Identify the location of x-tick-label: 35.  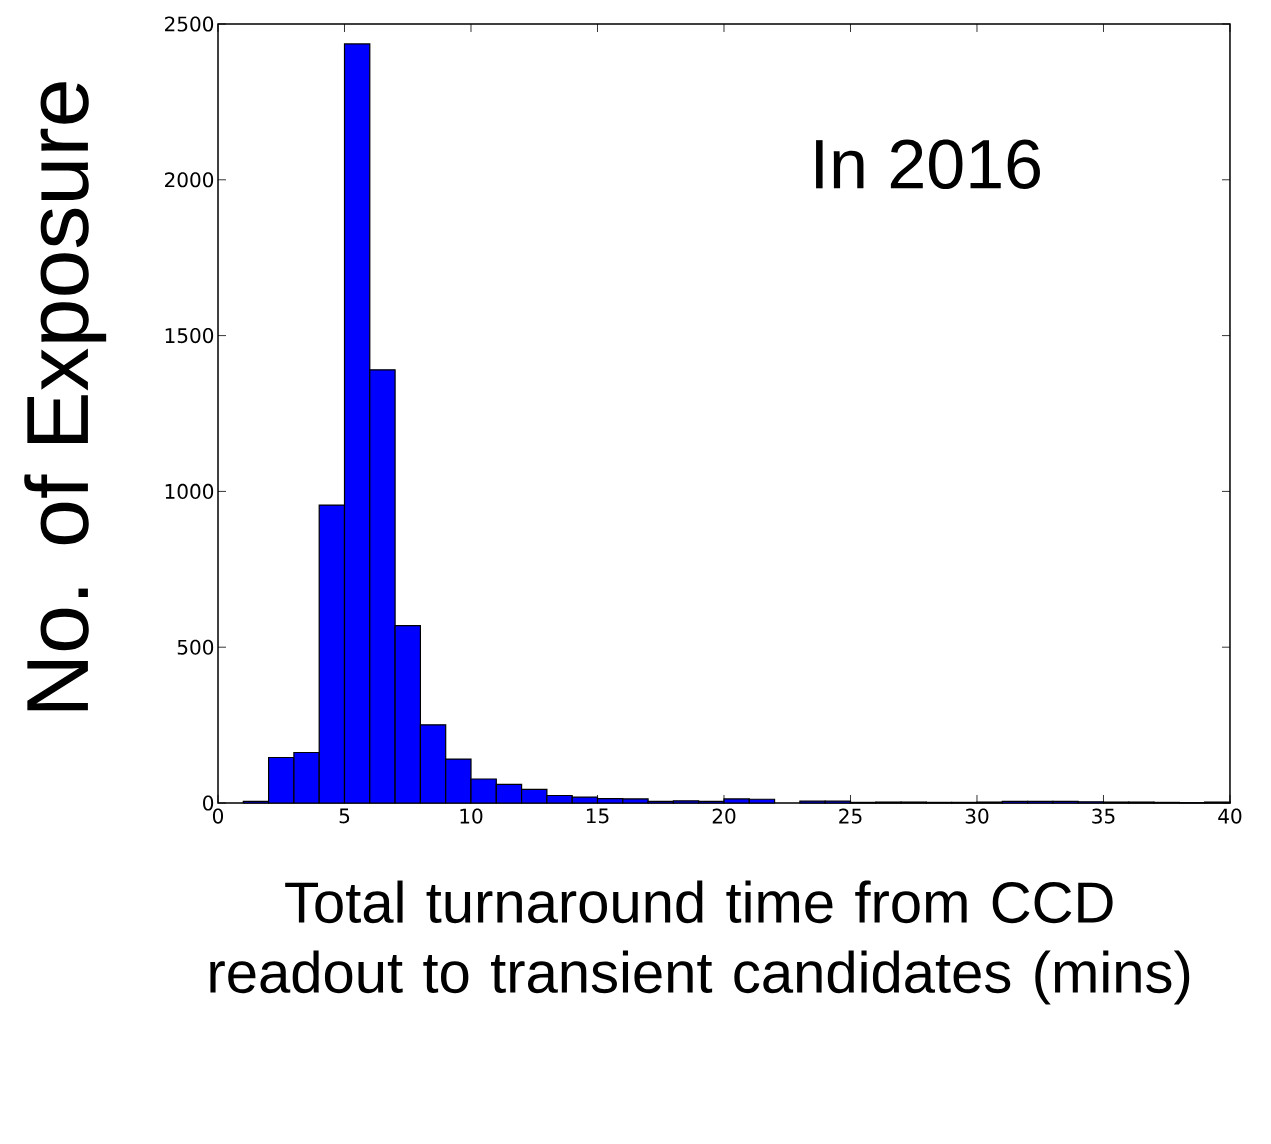
(1103, 816).